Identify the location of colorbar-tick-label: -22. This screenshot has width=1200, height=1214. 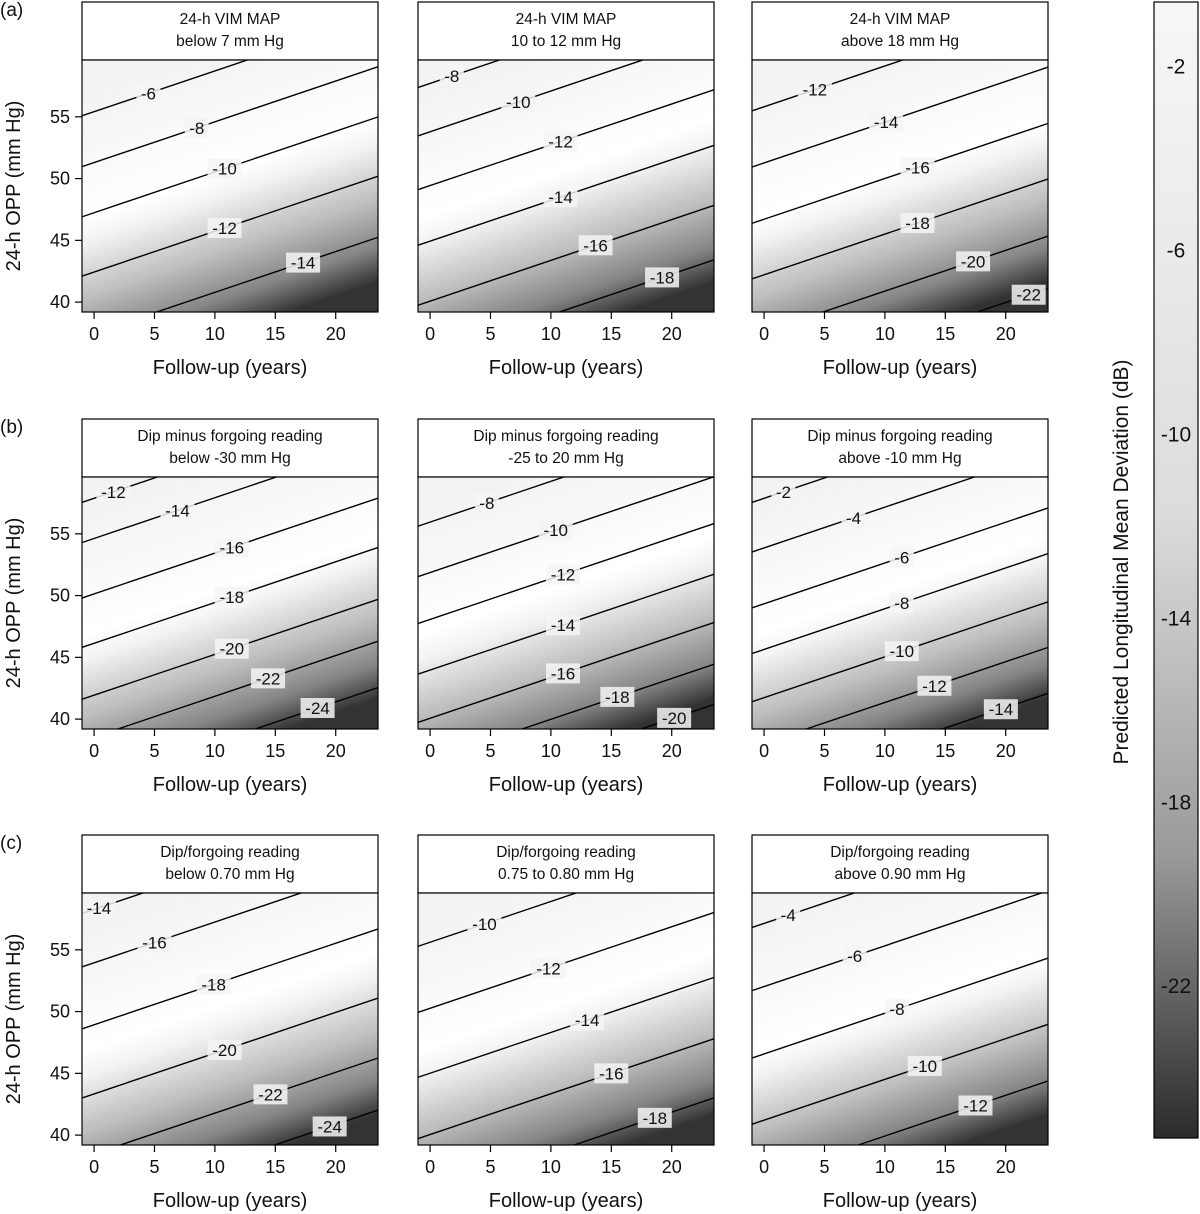
(1176, 986).